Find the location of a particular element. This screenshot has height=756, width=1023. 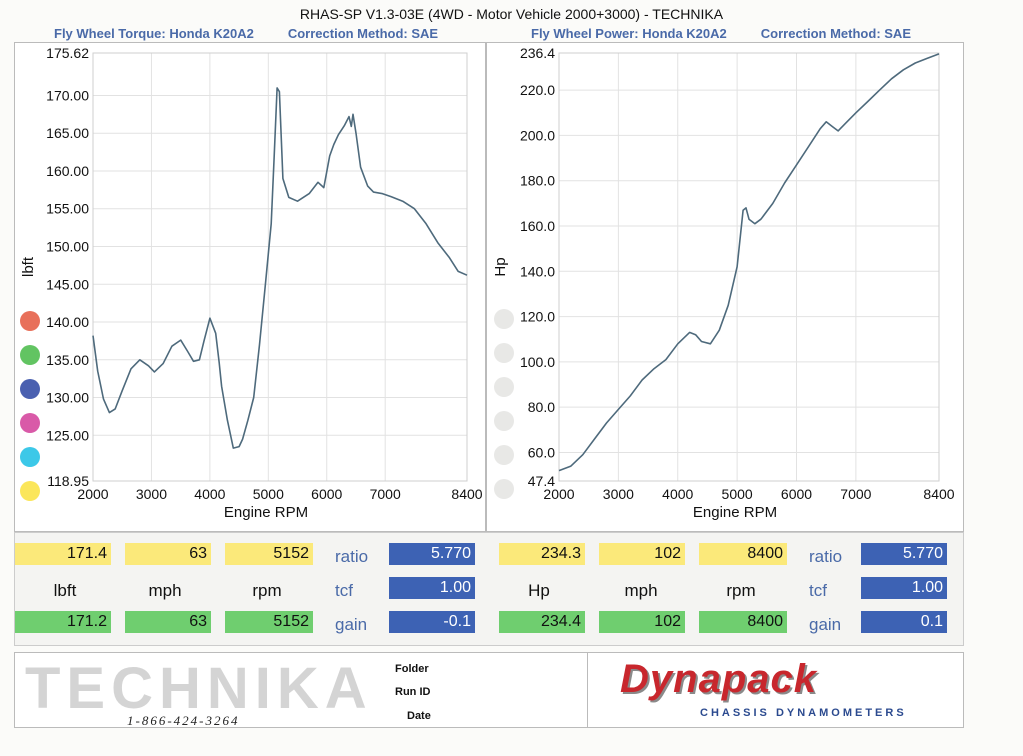

torque-ytick-label: 170.00 is located at coordinates (67, 95).